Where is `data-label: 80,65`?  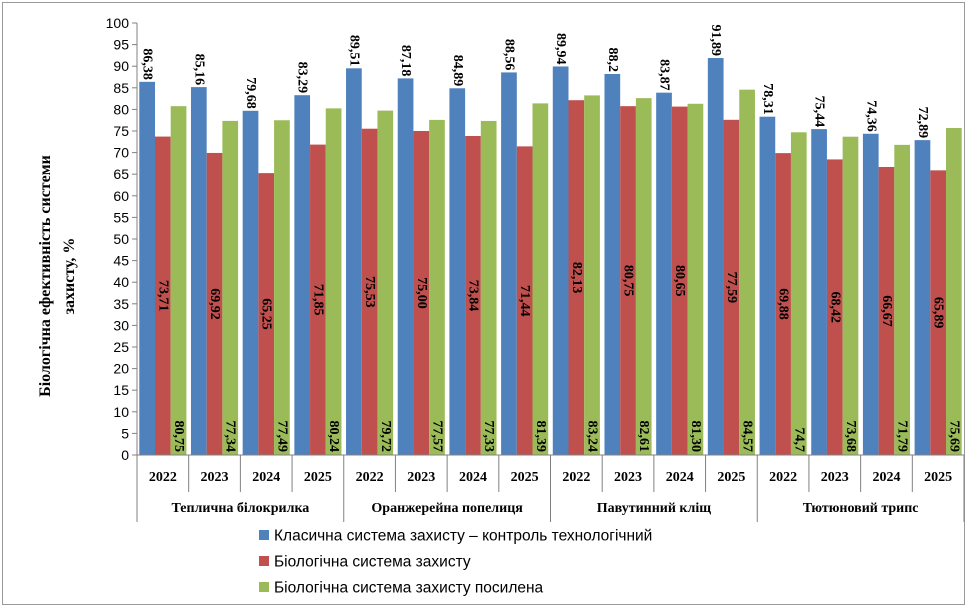
data-label: 80,65 is located at coordinates (679, 281).